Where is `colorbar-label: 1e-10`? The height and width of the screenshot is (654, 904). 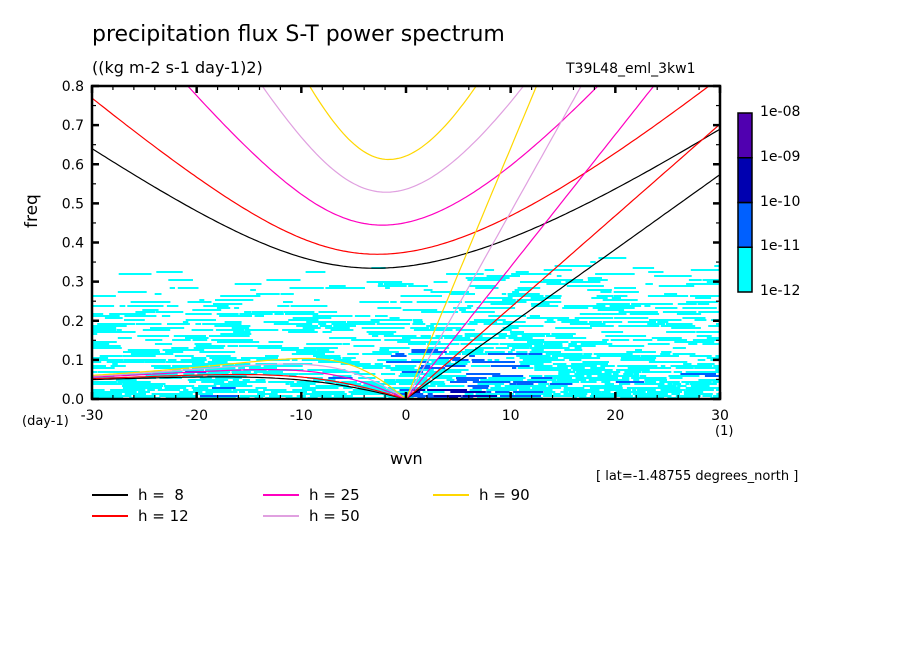
colorbar-label: 1e-10 is located at coordinates (780, 201).